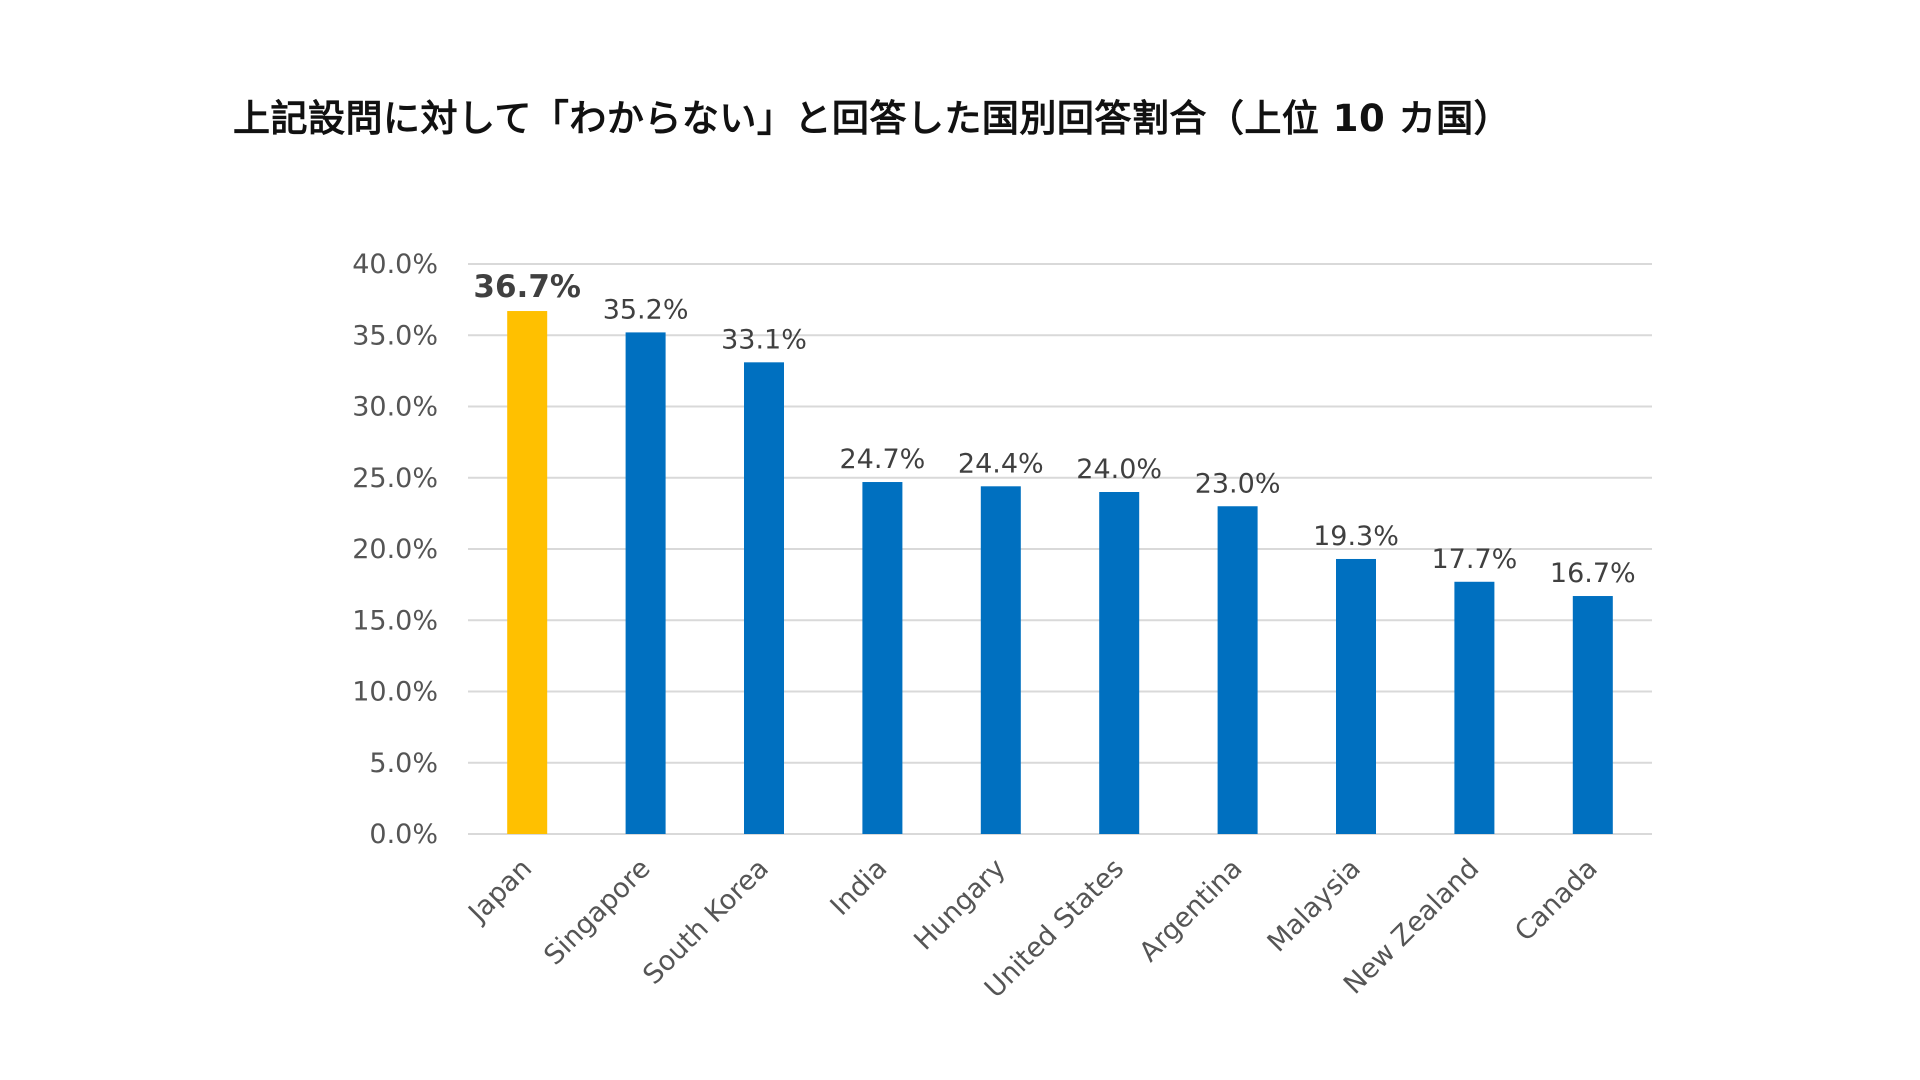  Describe the element at coordinates (527, 287) in the screenshot. I see `data-label: 36.7%` at that location.